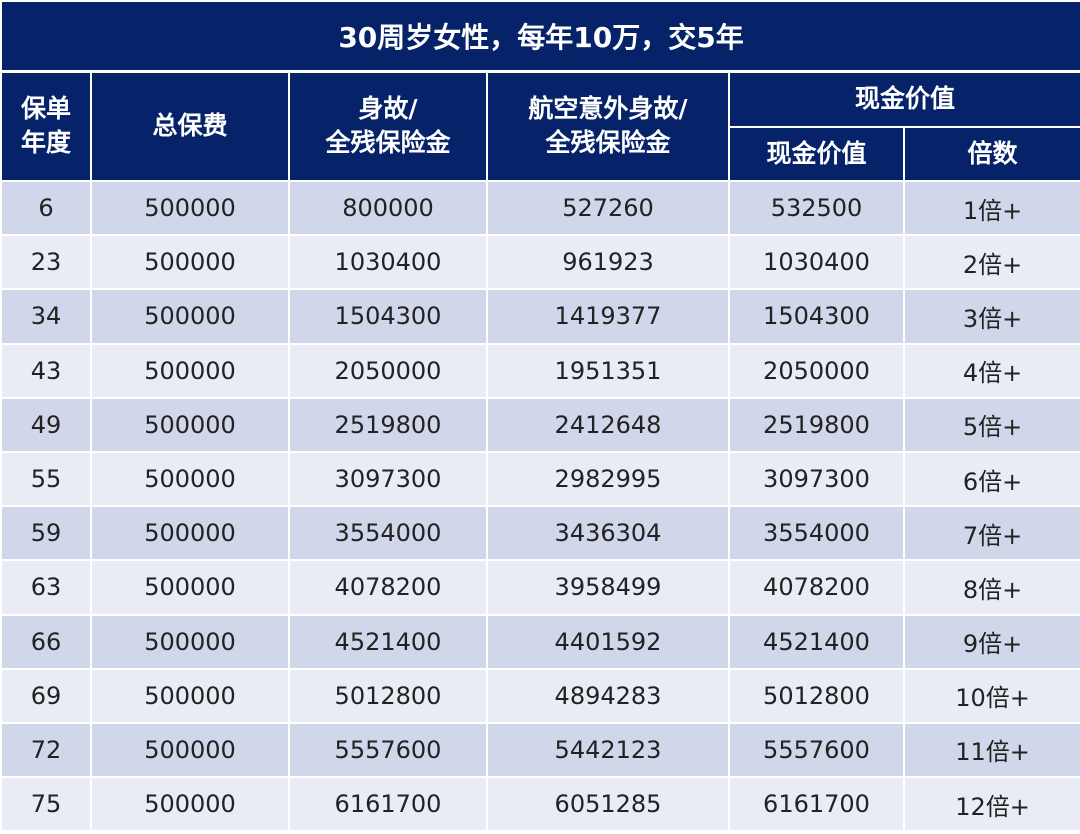 The image size is (1080, 834). Describe the element at coordinates (190, 126) in the screenshot. I see `header-total-premium: 总保费` at that location.